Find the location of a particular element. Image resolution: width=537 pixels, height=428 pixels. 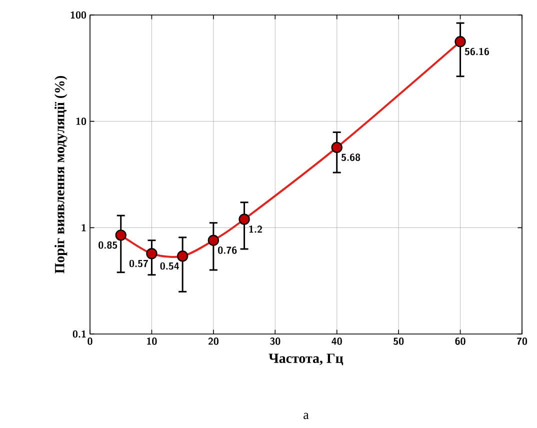

y-tick-label: 1 is located at coordinates (84, 228).